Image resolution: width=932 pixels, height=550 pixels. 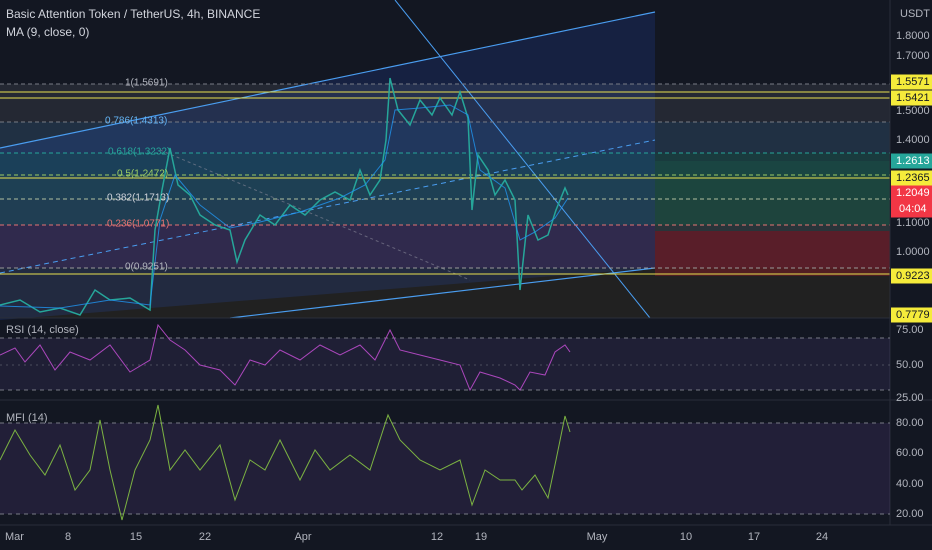 What do you see at coordinates (910, 514) in the screenshot?
I see `mfi-tick: 20.00` at bounding box center [910, 514].